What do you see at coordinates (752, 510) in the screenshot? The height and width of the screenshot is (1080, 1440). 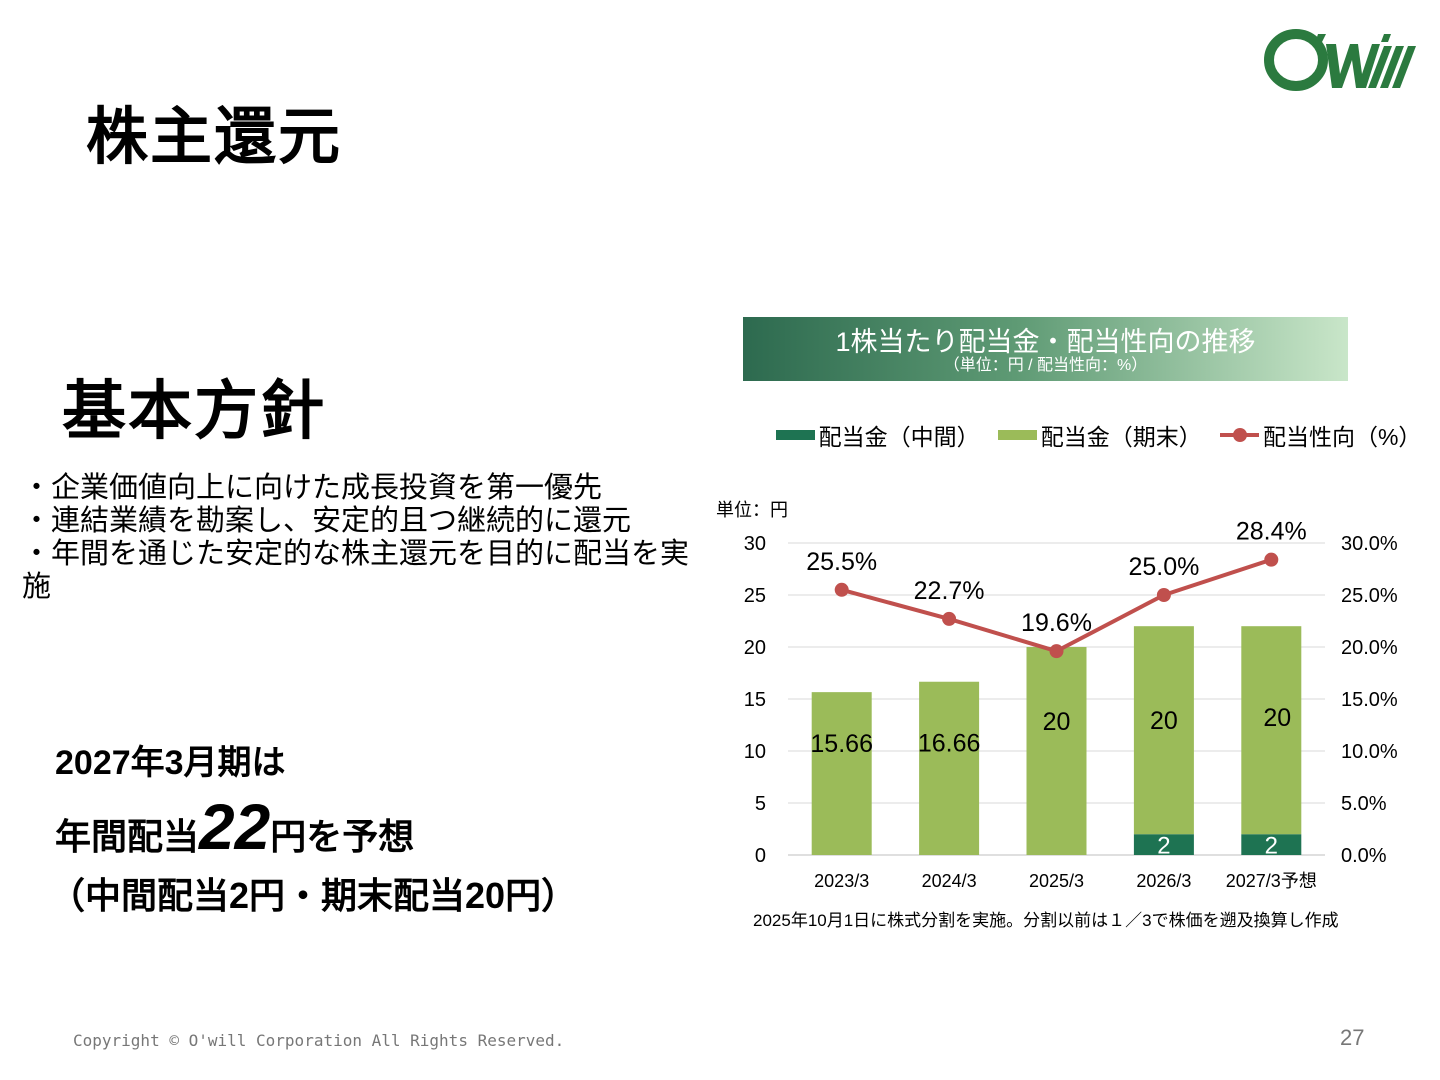 I see `chart-unit-label: 単位：円` at bounding box center [752, 510].